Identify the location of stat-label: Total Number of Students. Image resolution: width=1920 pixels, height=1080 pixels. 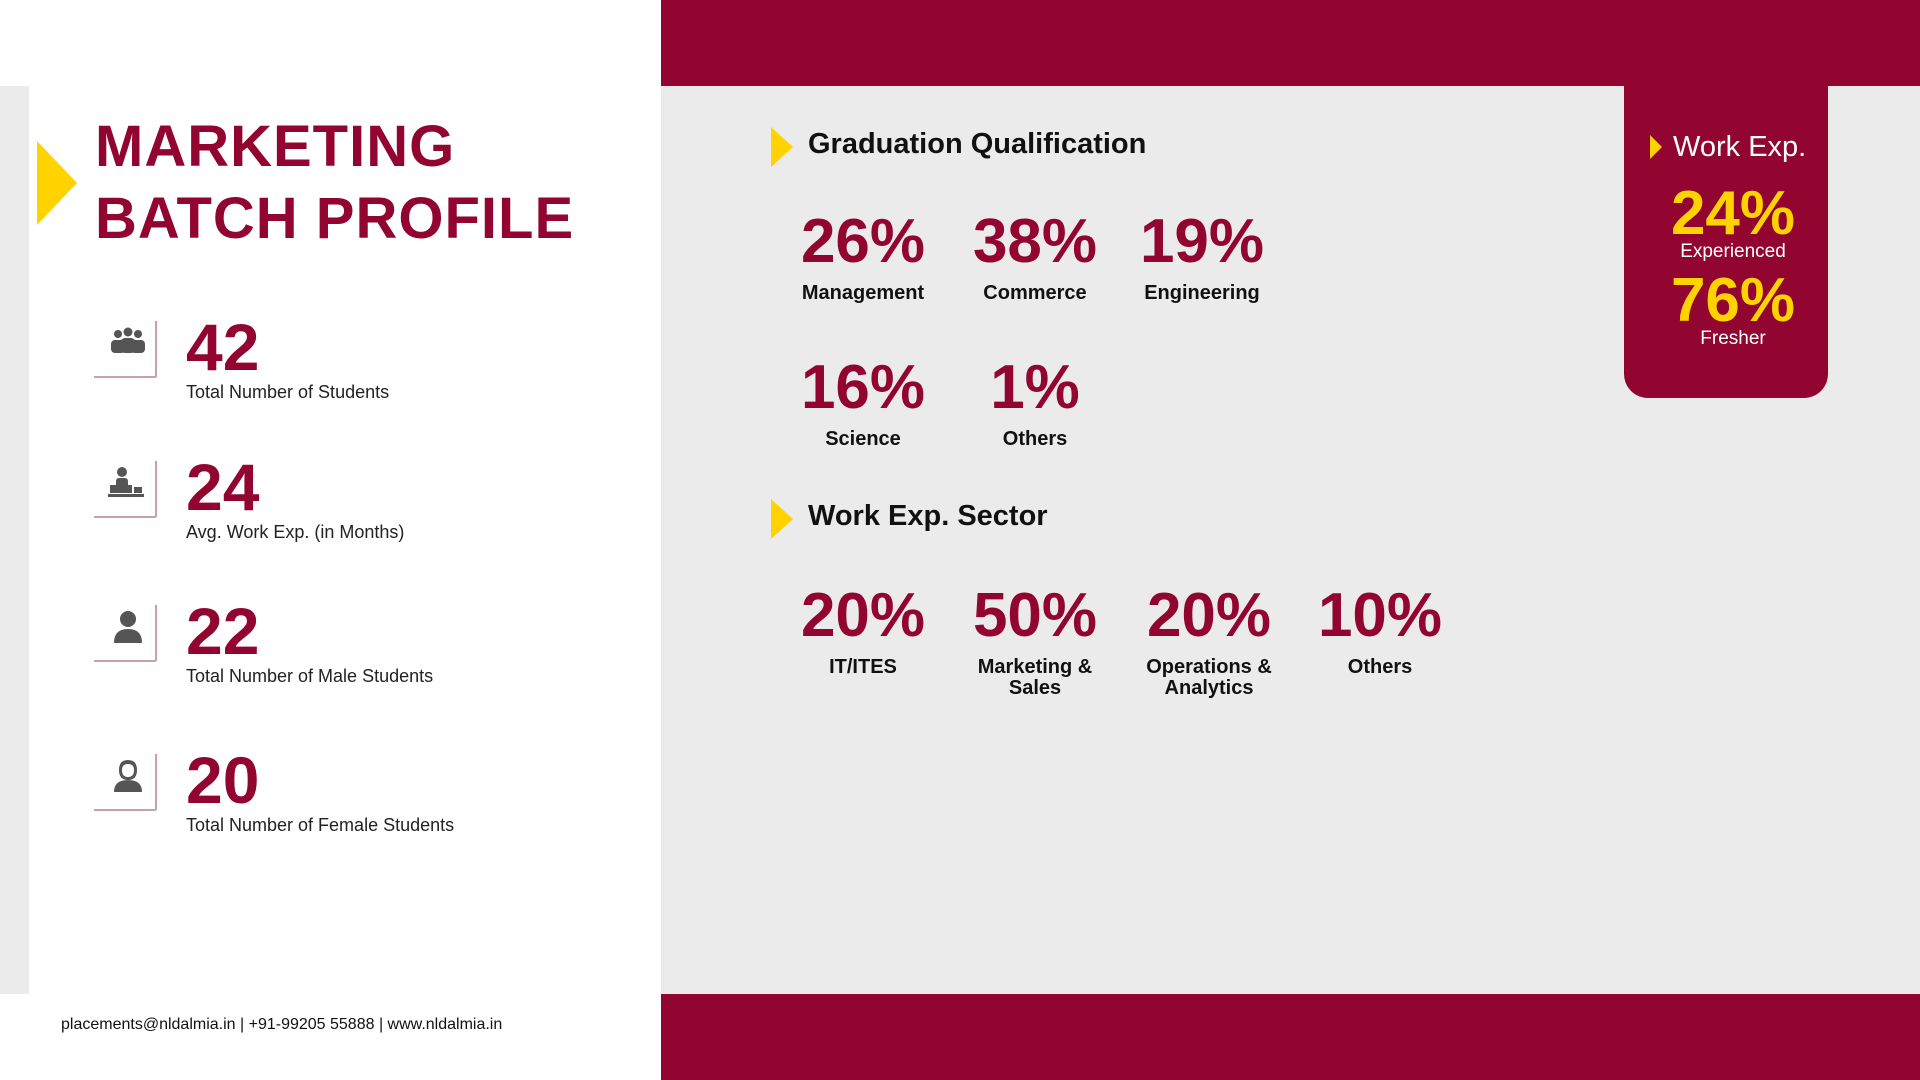
(288, 392).